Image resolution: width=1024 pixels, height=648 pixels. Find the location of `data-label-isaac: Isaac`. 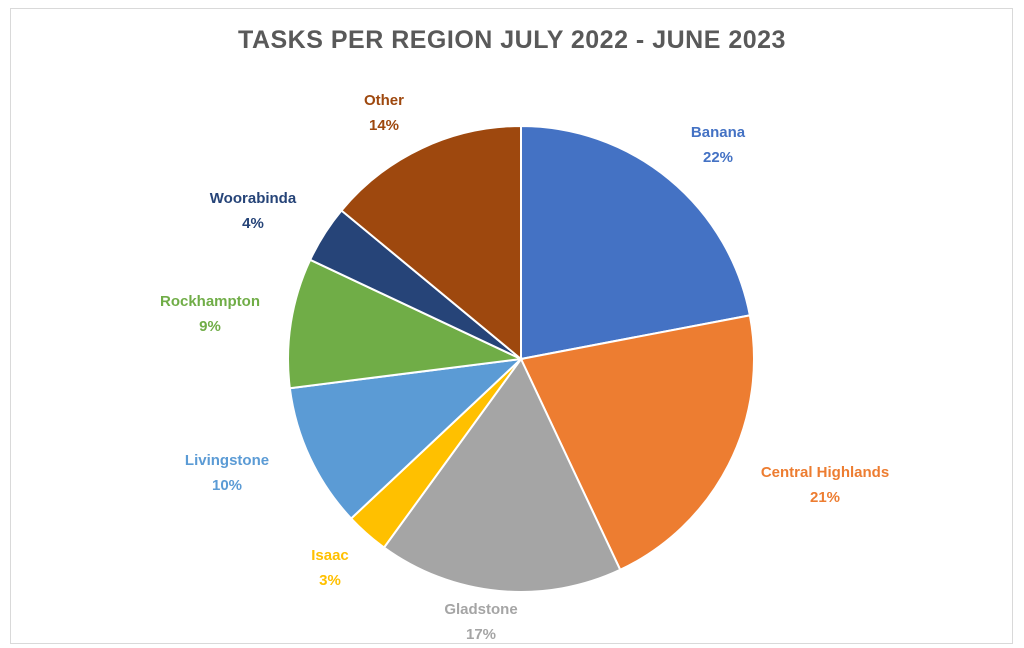

data-label-isaac: Isaac is located at coordinates (330, 555).